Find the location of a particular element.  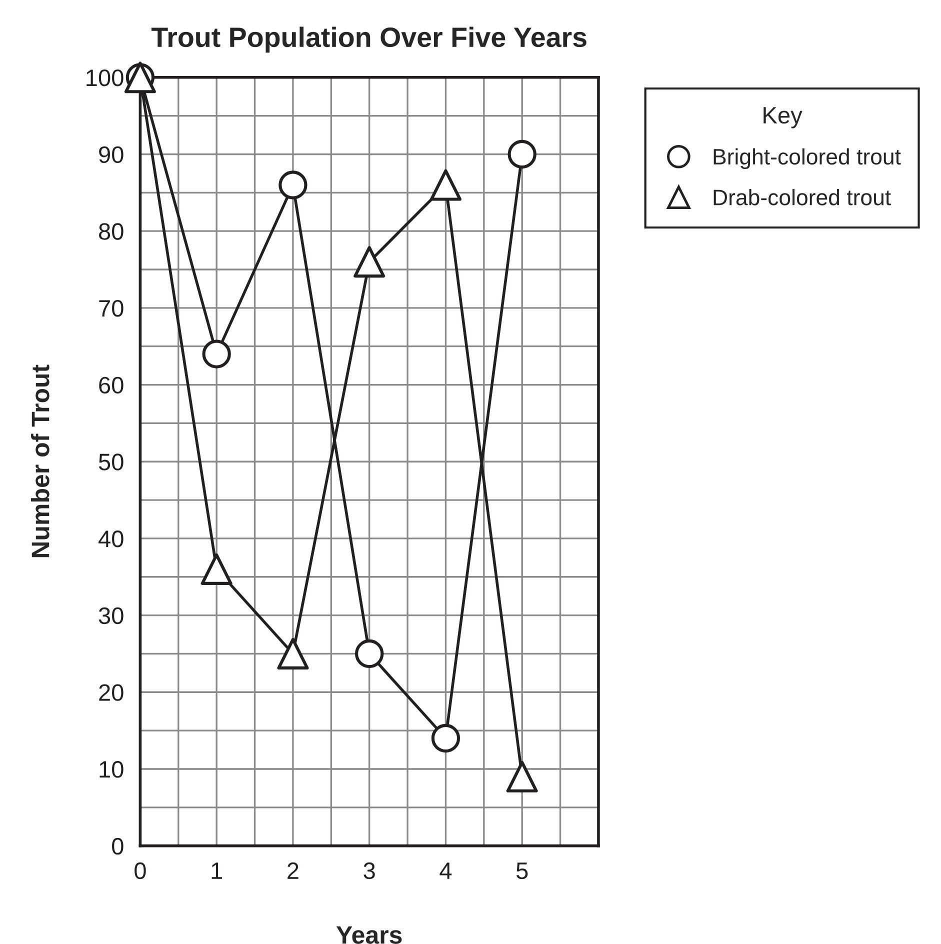

x-axis-title: Years is located at coordinates (369, 935).